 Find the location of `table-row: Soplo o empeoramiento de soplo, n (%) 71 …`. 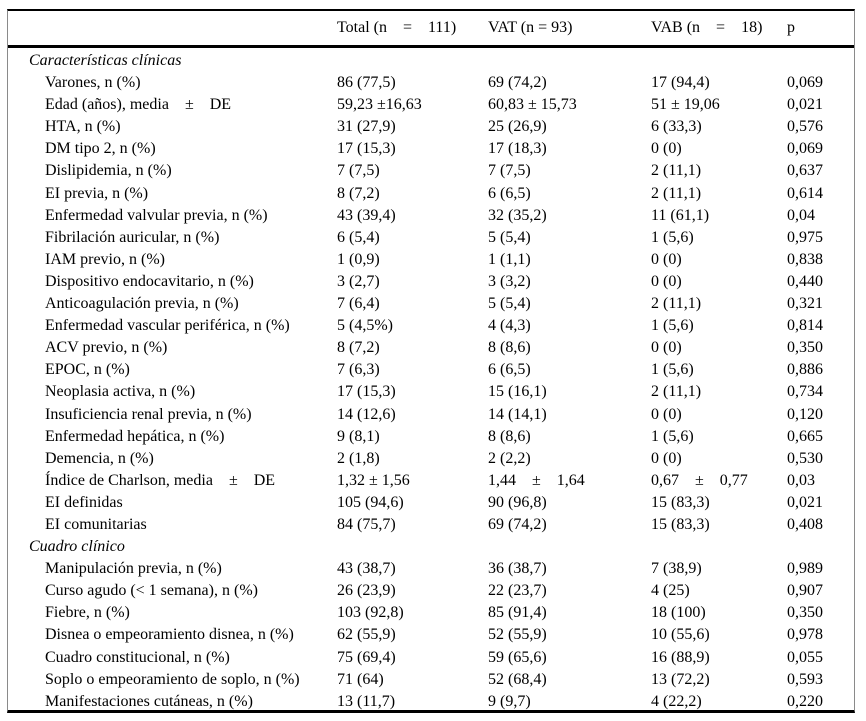

table-row: Soplo o empeoramiento de soplo, n (%) 71 … is located at coordinates (431, 680).